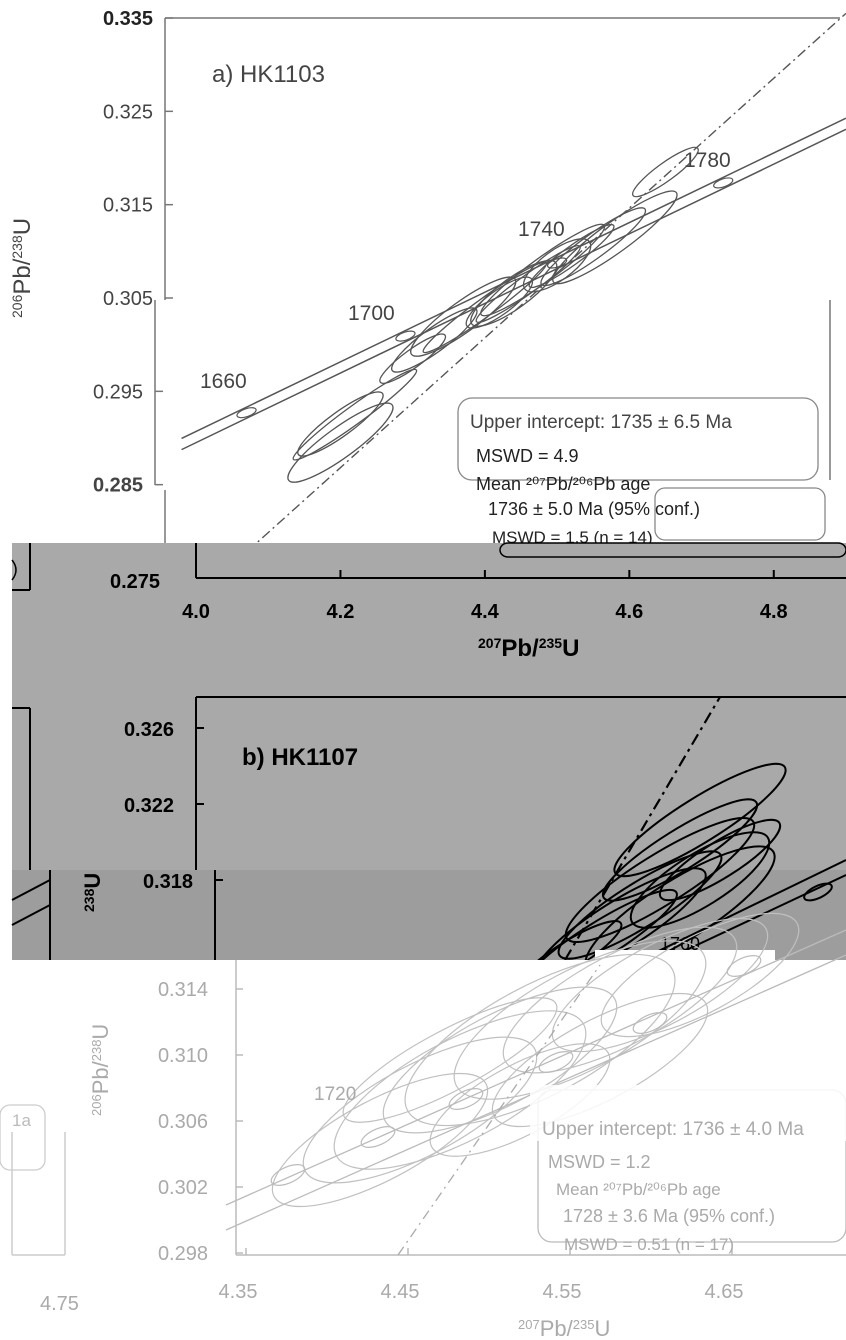  I want to click on panel-a-result-box-edge, so click(672, 550).